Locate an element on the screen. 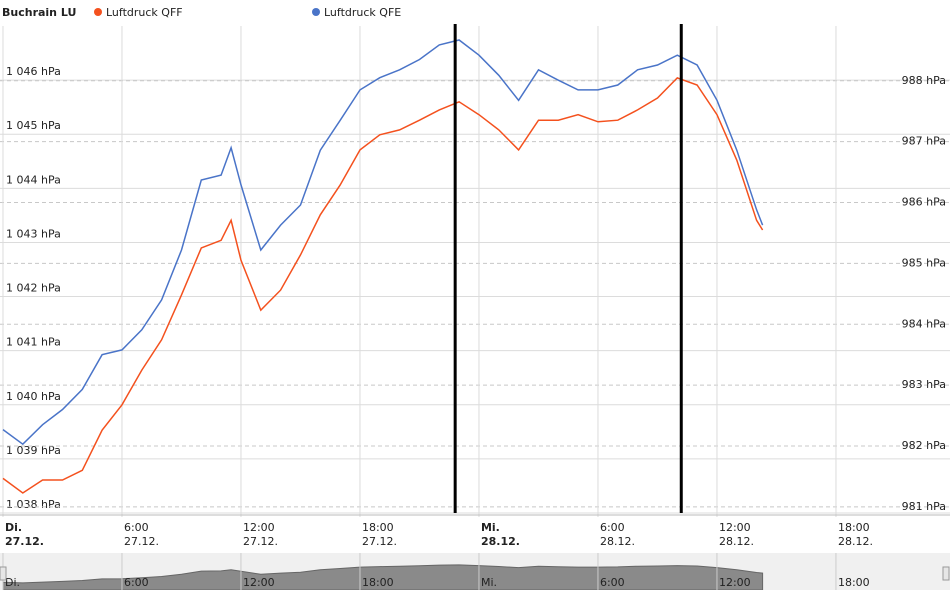 This screenshot has height=590, width=950. navigator-label: Di. is located at coordinates (12, 582).